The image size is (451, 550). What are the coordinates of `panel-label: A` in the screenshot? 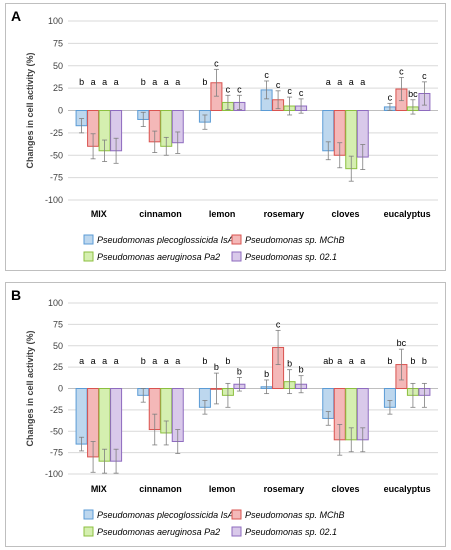 It's located at (16, 16).